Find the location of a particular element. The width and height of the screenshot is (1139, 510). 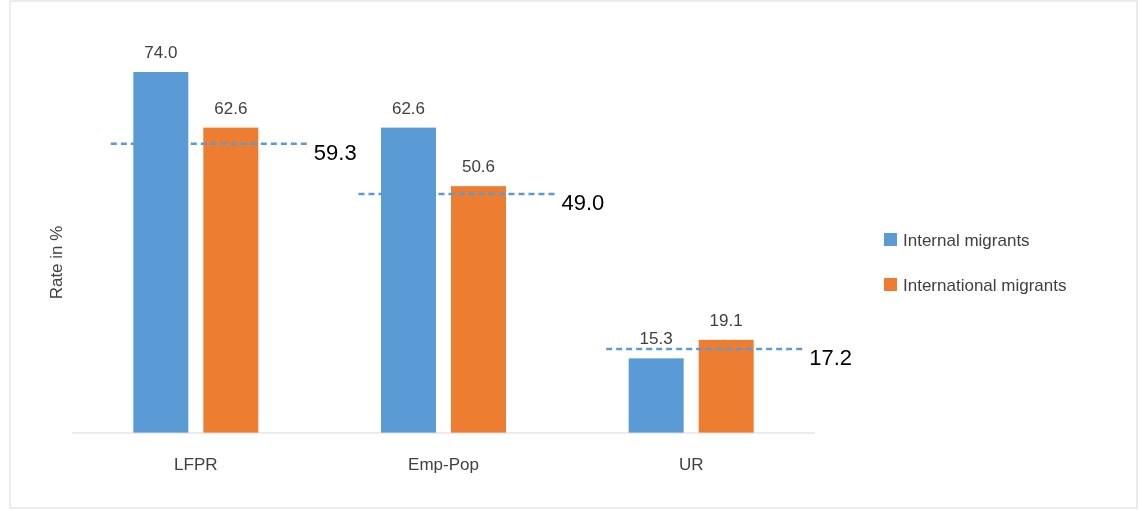

data-label: 15.3 is located at coordinates (656, 339).